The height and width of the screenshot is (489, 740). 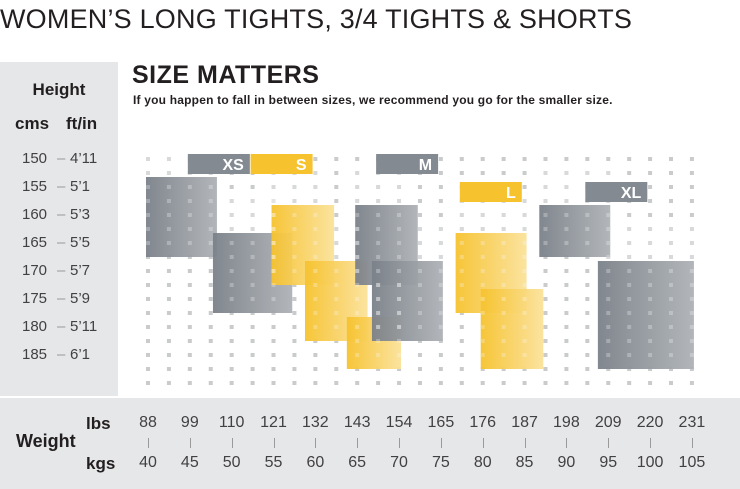 What do you see at coordinates (512, 329) in the screenshot?
I see `size-region-l` at bounding box center [512, 329].